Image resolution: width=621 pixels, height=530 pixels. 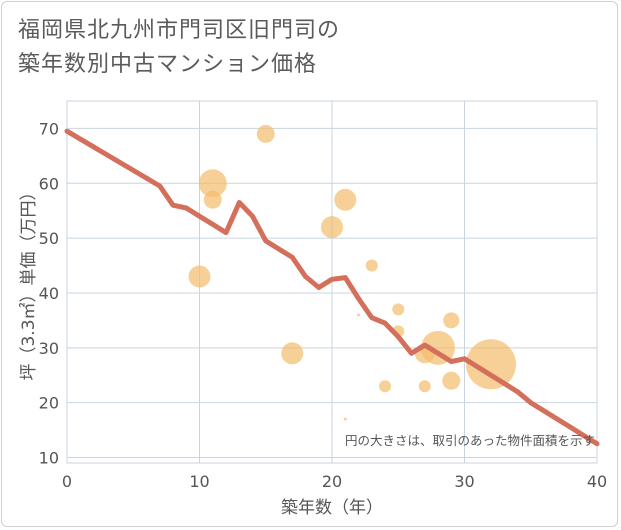 What do you see at coordinates (597, 481) in the screenshot?
I see `x-tick-label: 40` at bounding box center [597, 481].